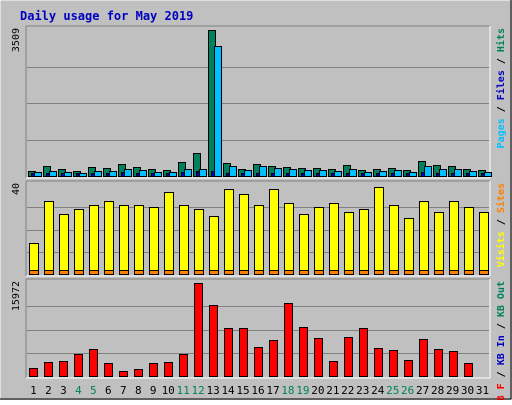 Image resolution: width=512 pixels, height=405 pixels. What do you see at coordinates (123, 390) in the screenshot?
I see `x-tick-label: 7` at bounding box center [123, 390].